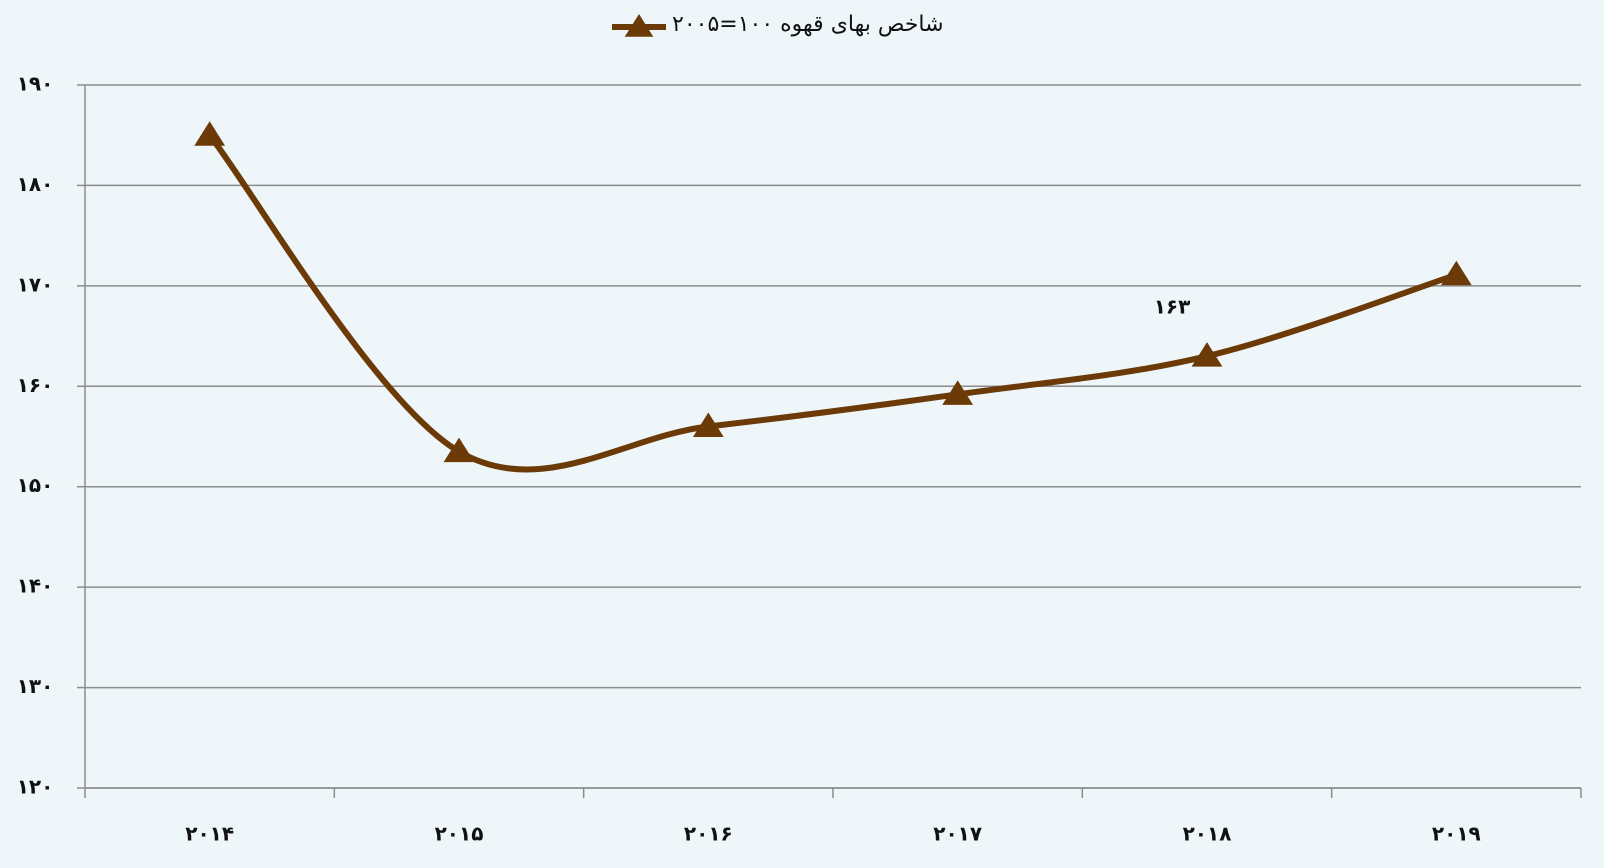 This screenshot has height=868, width=1604. I want to click on data-label: ۱۶۳, so click(1172, 307).